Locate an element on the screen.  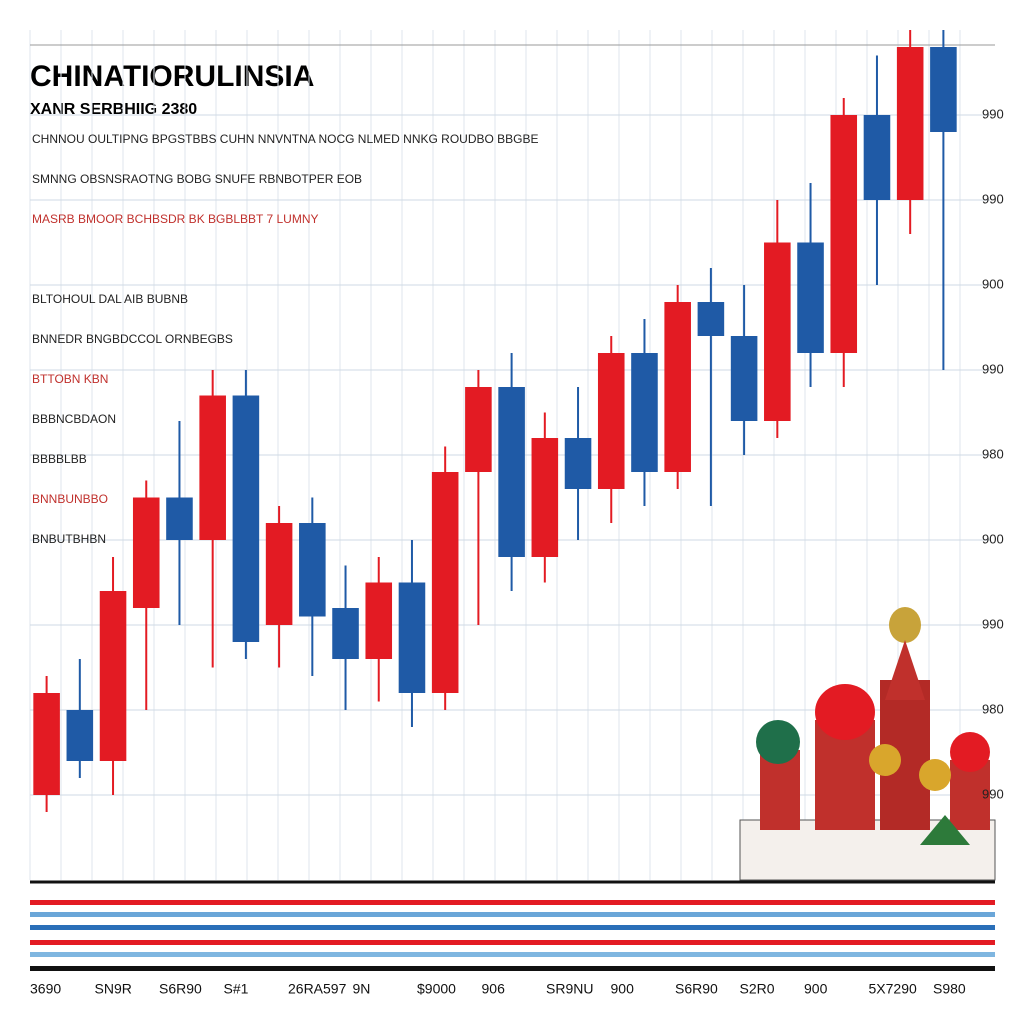
annotation: BBBBLBB is located at coordinates (59, 459).